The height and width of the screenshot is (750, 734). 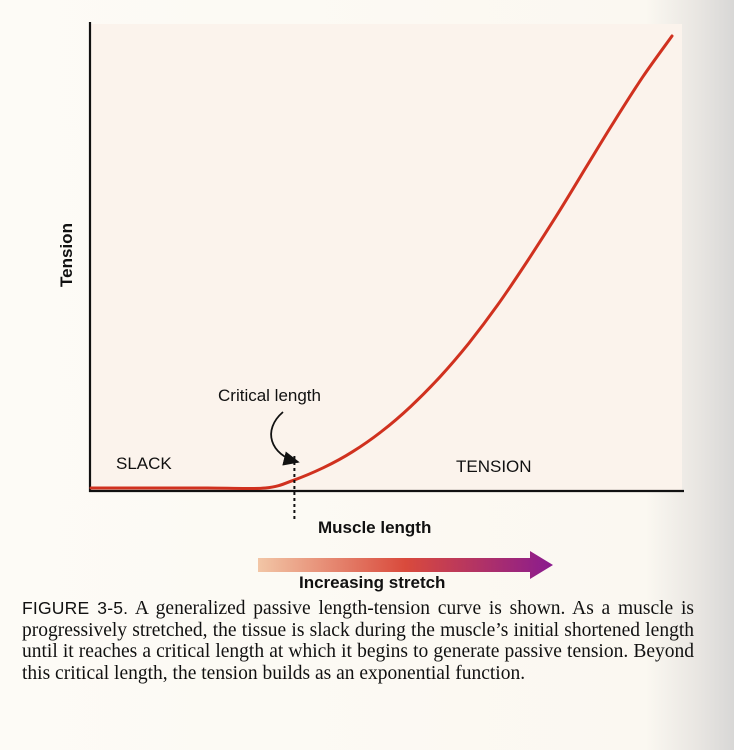 I want to click on increasing-stretch-arrow, so click(x=405, y=565).